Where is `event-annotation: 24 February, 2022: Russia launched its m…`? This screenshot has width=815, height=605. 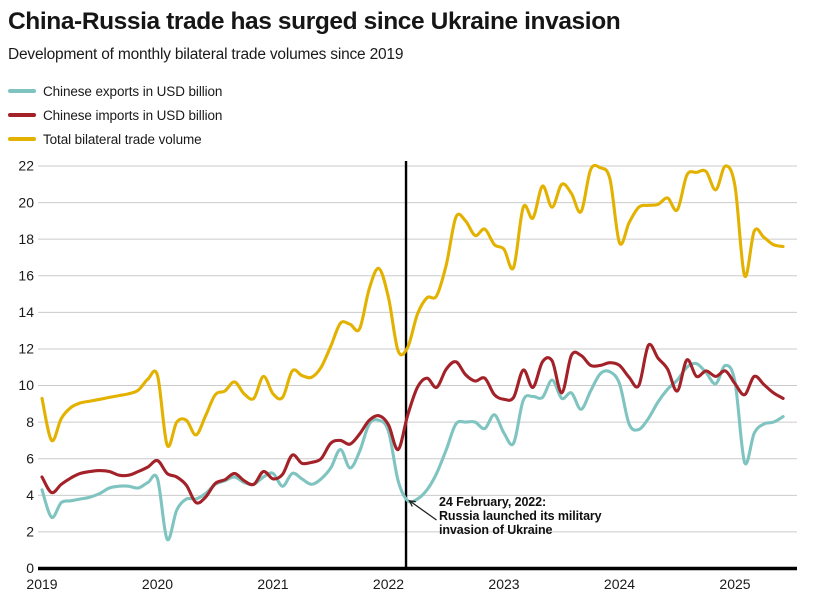
event-annotation: 24 February, 2022: Russia launched its m… is located at coordinates (520, 516).